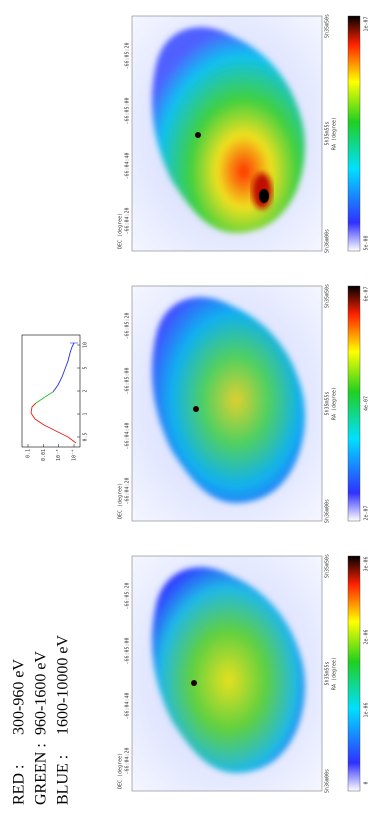 The image size is (374, 819). What do you see at coordinates (63, 780) in the screenshot?
I see `legend-label: BLUE :` at bounding box center [63, 780].